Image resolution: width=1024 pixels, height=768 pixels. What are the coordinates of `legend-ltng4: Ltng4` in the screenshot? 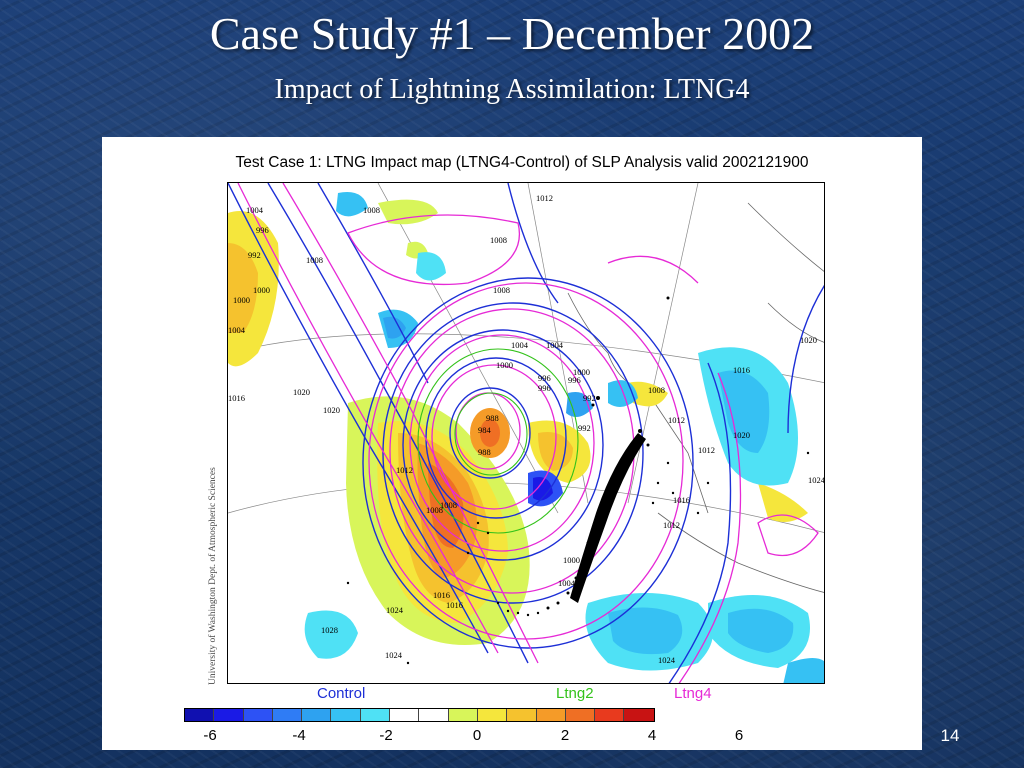 It's located at (693, 693).